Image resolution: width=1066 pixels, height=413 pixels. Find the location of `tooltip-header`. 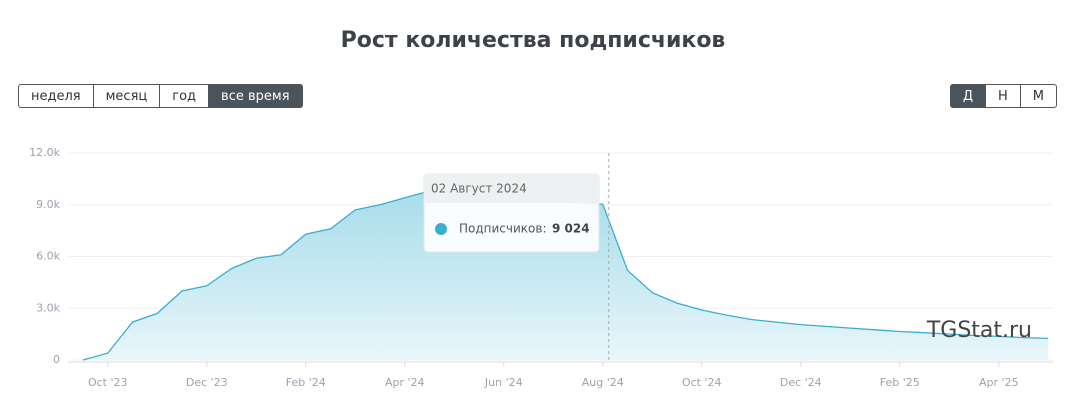

tooltip-header is located at coordinates (511, 189).